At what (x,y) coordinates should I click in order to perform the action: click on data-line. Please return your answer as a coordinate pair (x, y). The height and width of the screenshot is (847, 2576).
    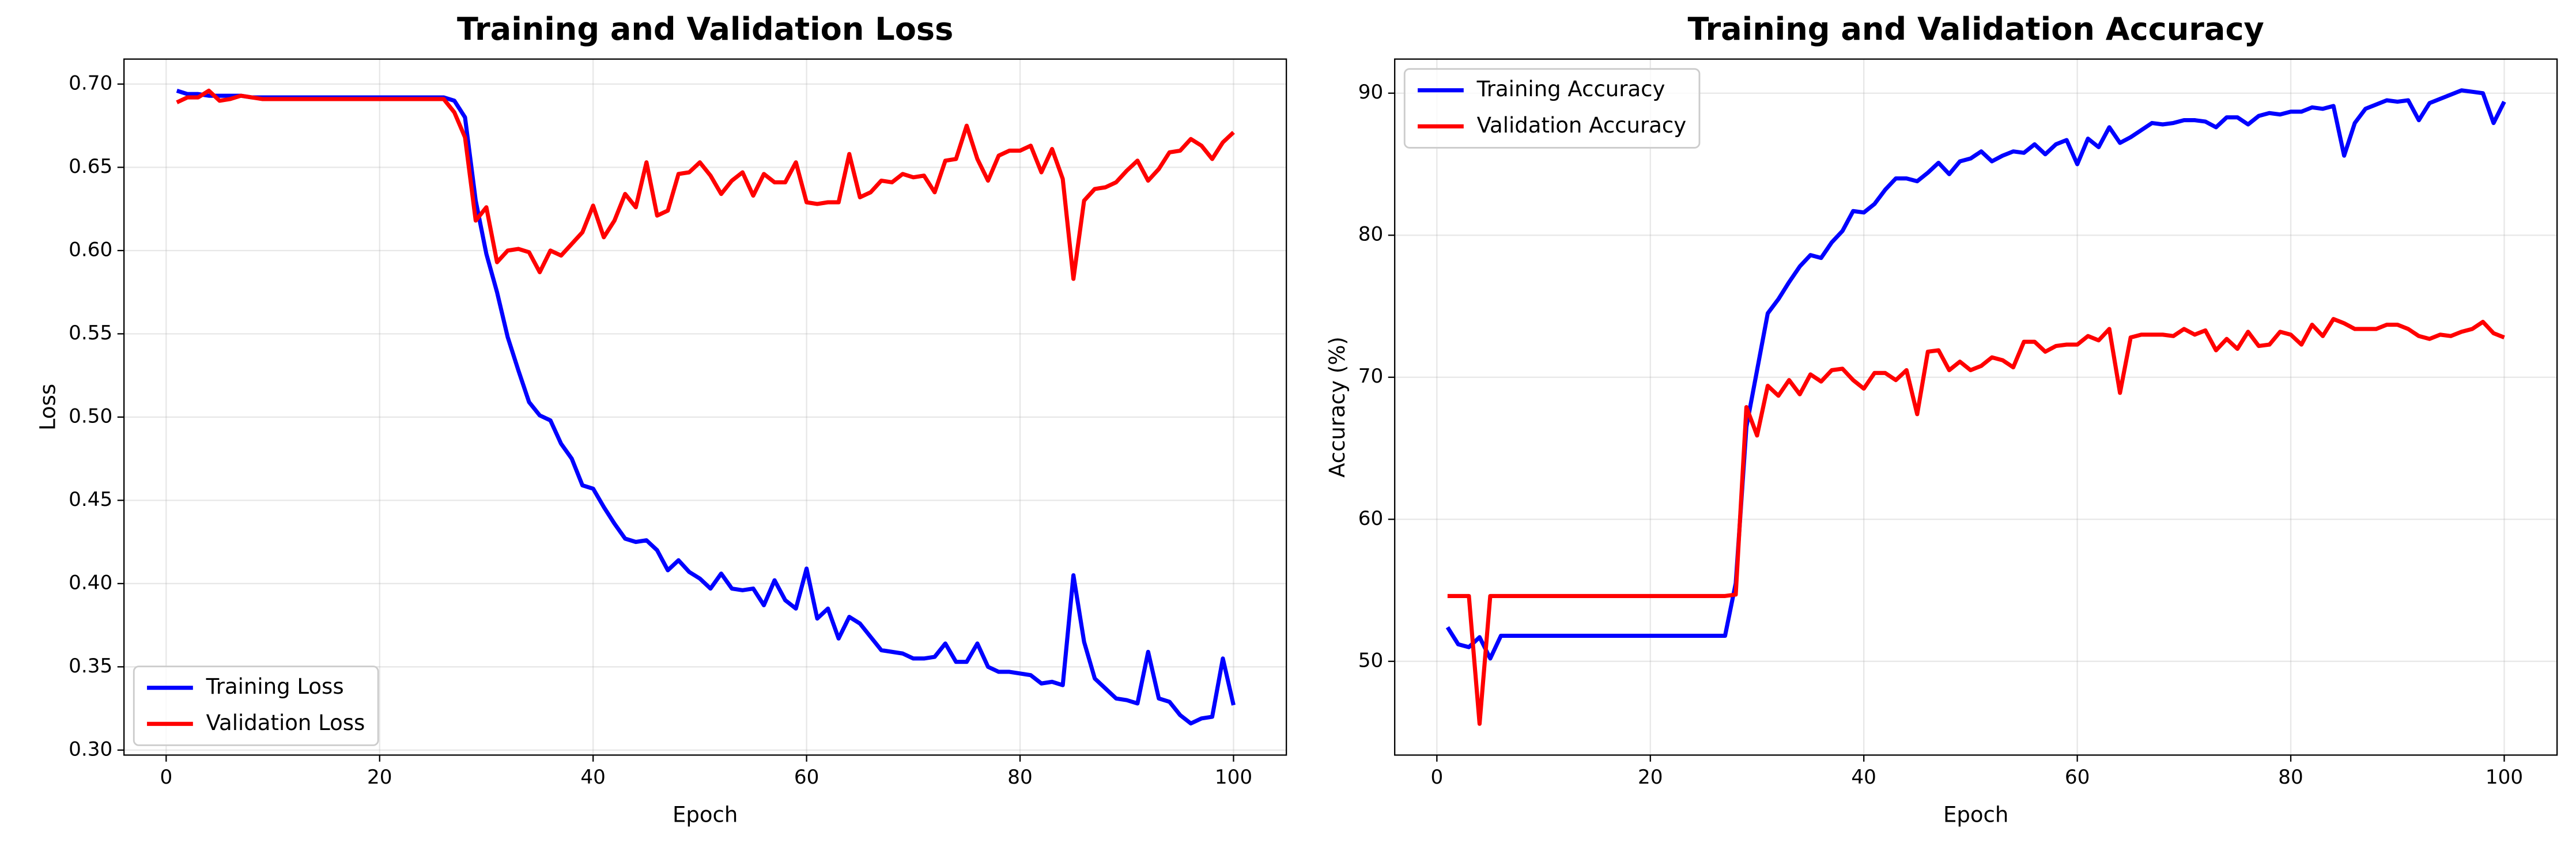
    Looking at the image, I should click on (706, 184).